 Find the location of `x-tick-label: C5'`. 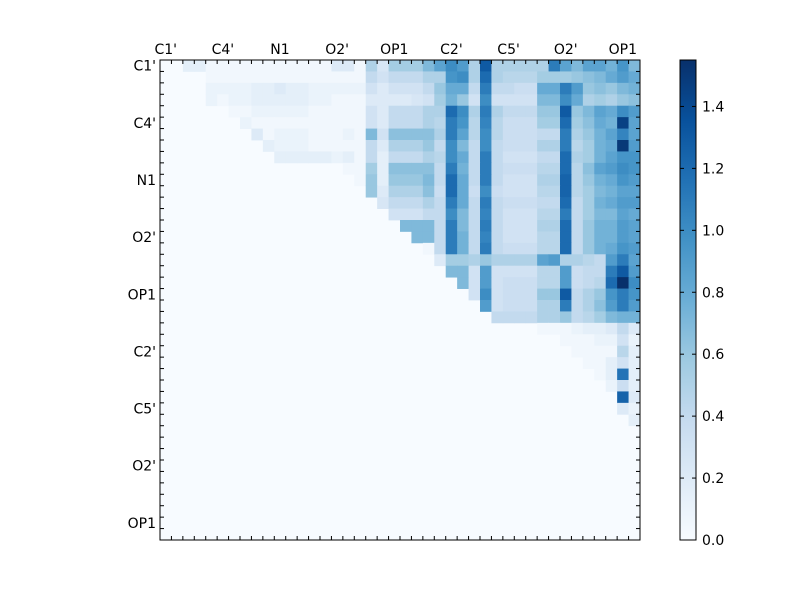

x-tick-label: C5' is located at coordinates (508, 50).